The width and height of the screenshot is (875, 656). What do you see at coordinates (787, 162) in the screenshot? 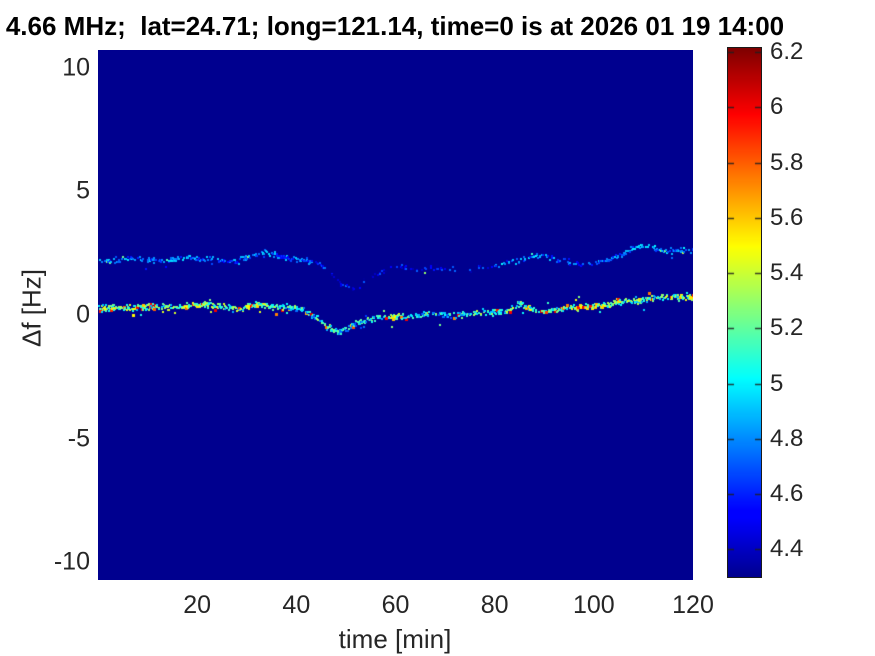
I see `colorbar-tick-label: 5.8` at bounding box center [787, 162].